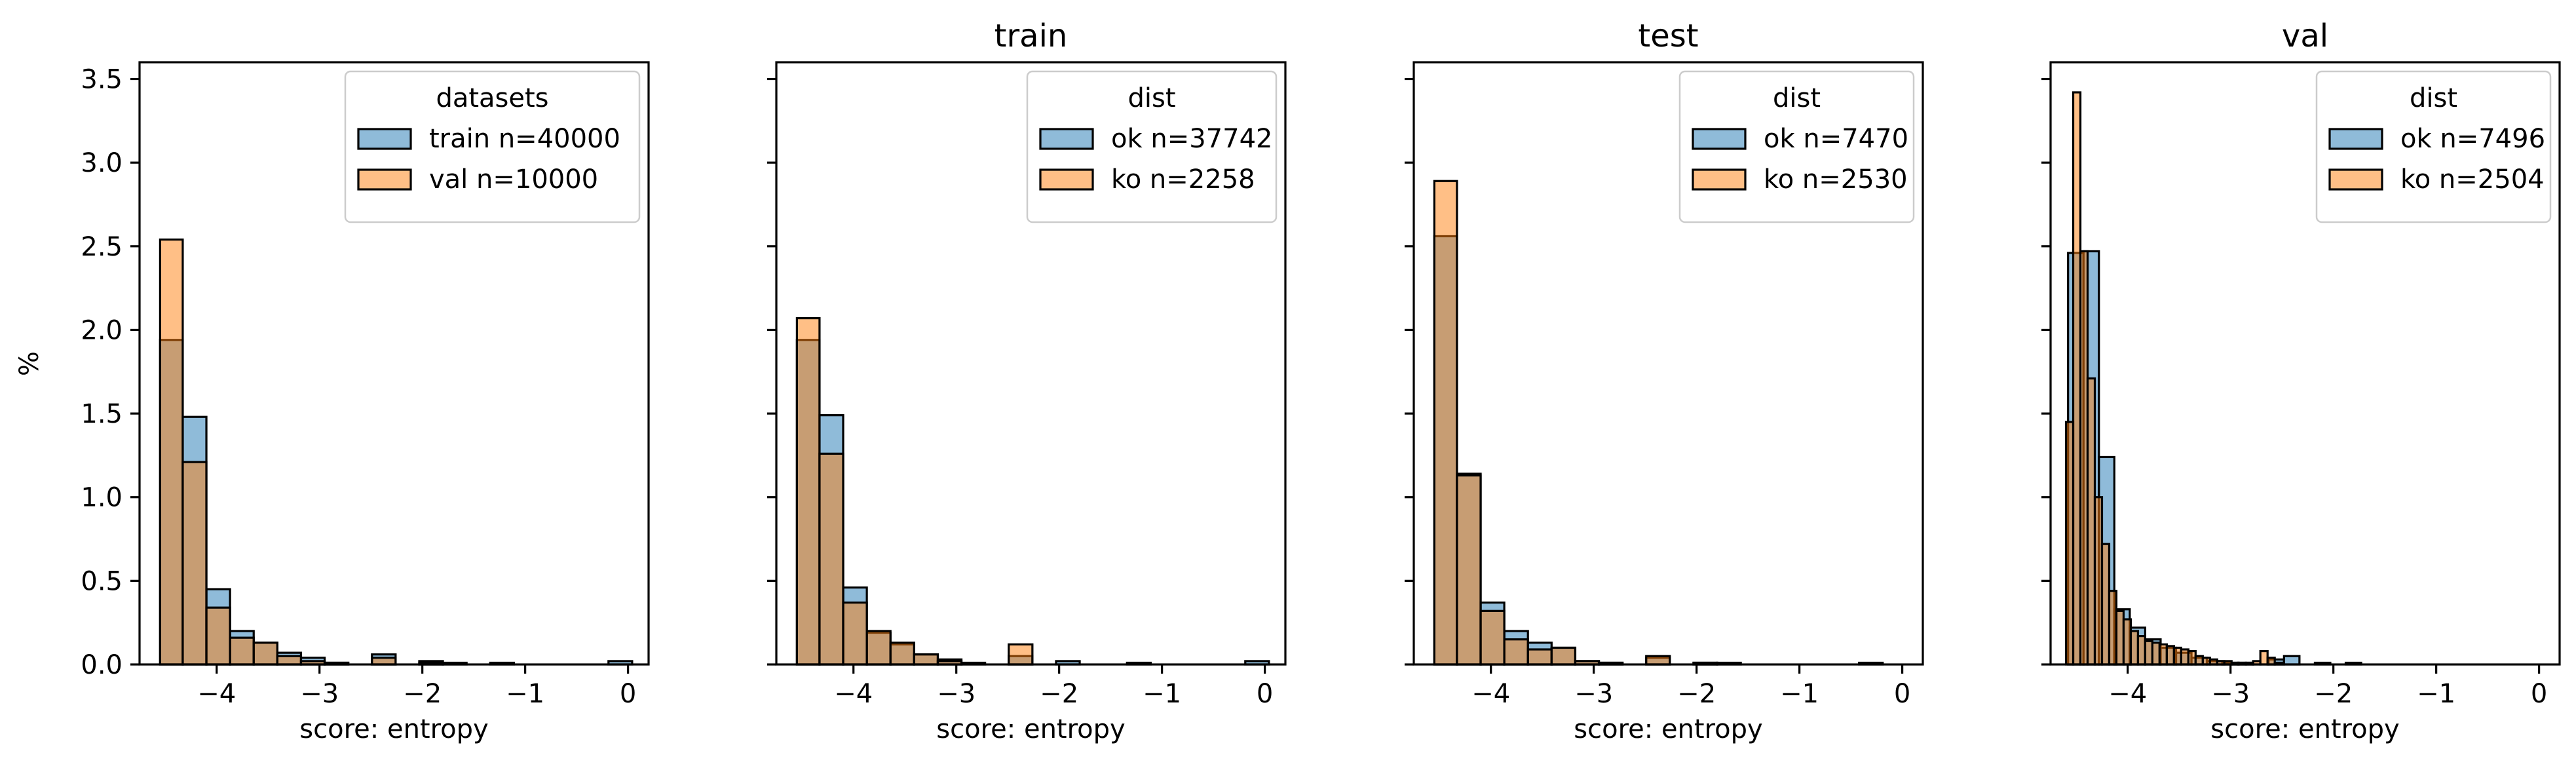 This screenshot has height=768, width=2576. I want to click on legend-entry: val n=10000, so click(513, 179).